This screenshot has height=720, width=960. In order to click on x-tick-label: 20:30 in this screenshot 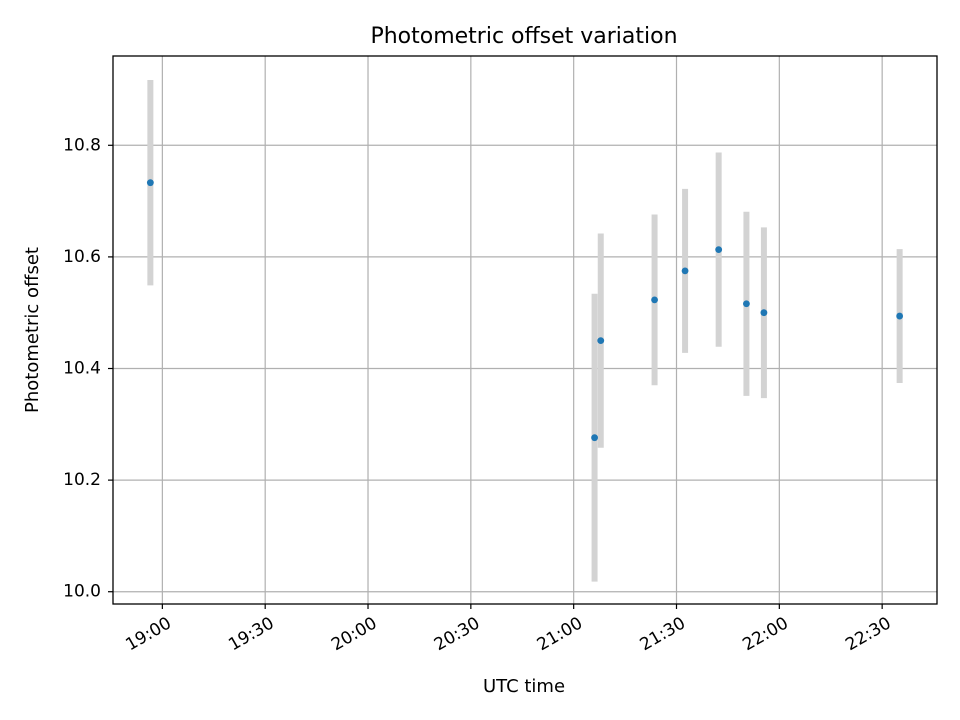, I will do `click(457, 634)`.